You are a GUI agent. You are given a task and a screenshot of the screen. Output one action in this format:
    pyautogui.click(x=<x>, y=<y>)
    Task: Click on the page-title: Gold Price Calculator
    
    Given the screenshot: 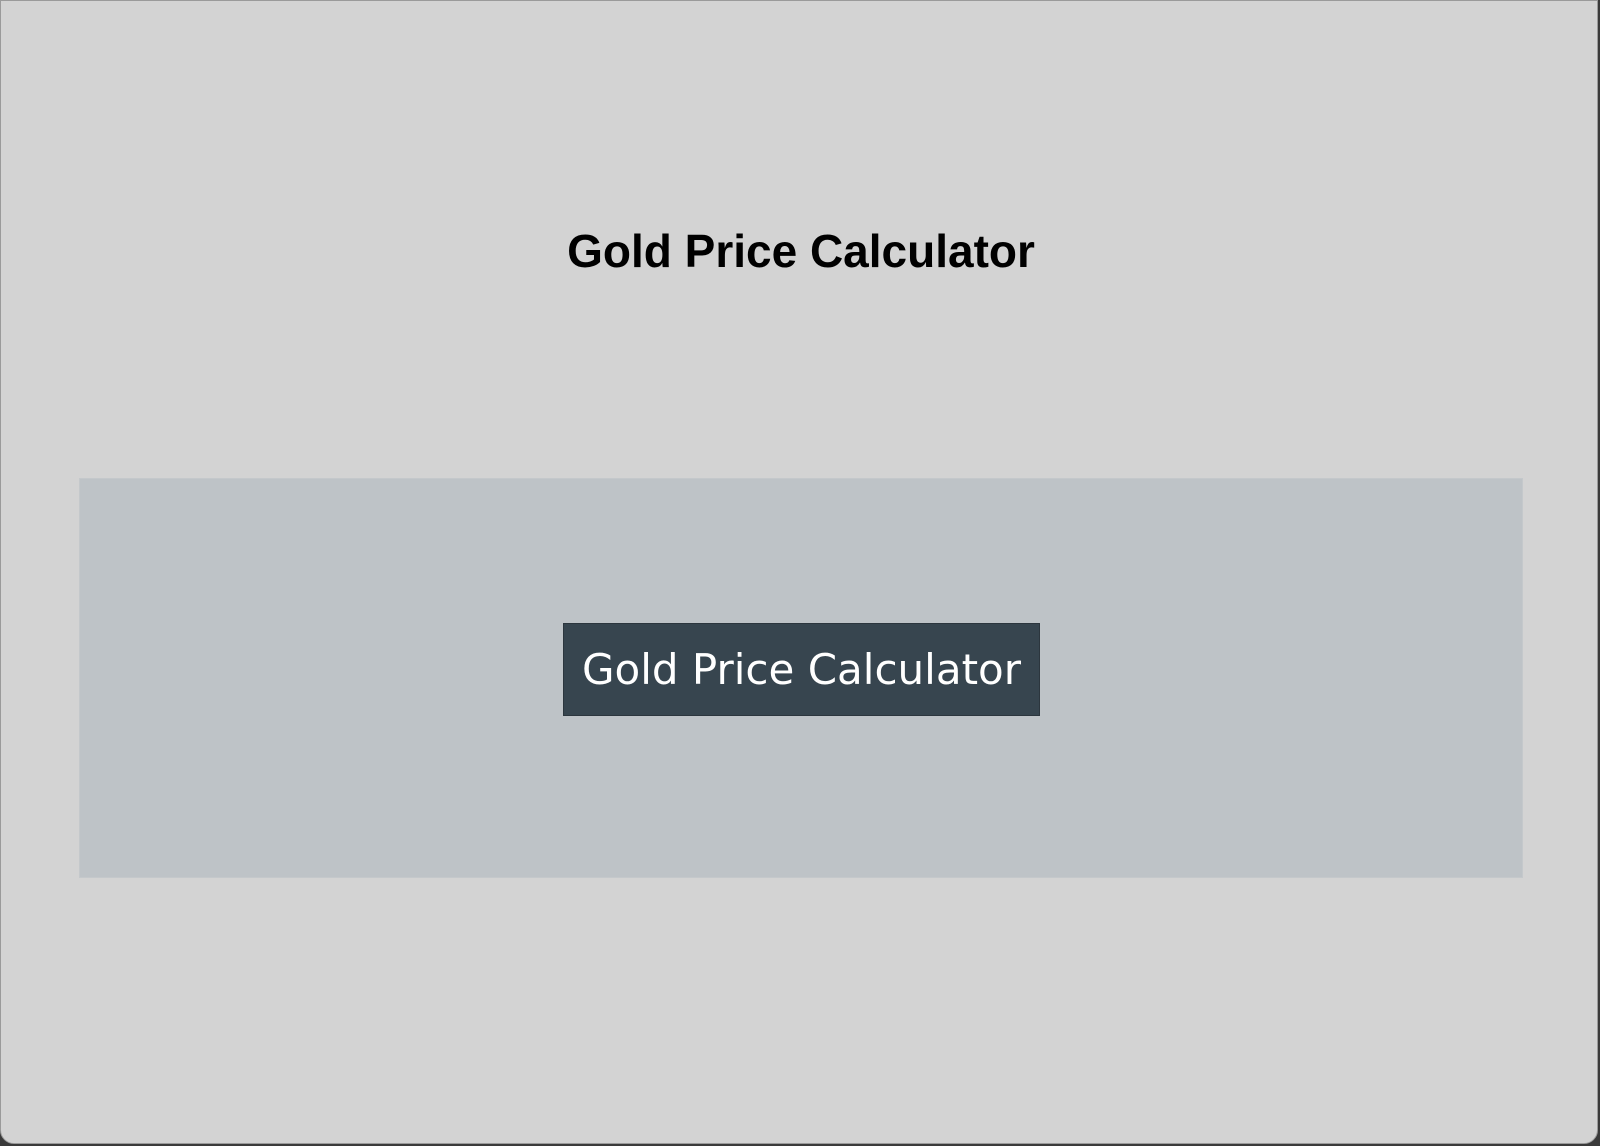 What is the action you would take?
    pyautogui.click(x=801, y=251)
    